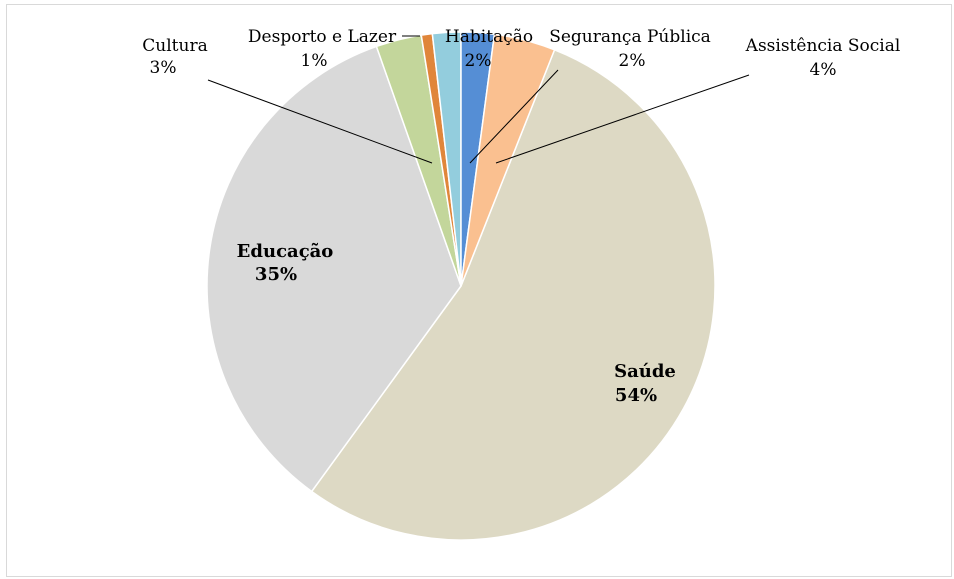  I want to click on percent-seguranca: 2%, so click(632, 61).